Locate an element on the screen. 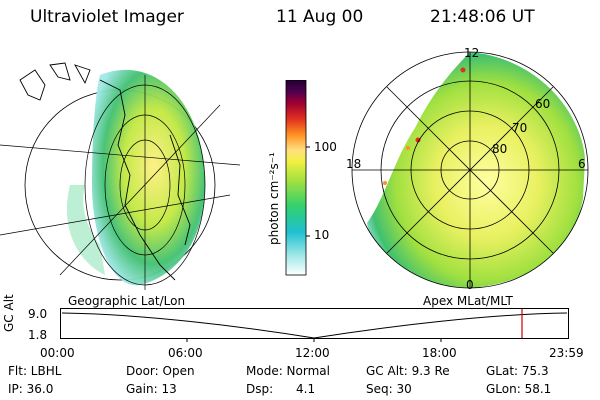  lat-label-70: 70 is located at coordinates (520, 128).